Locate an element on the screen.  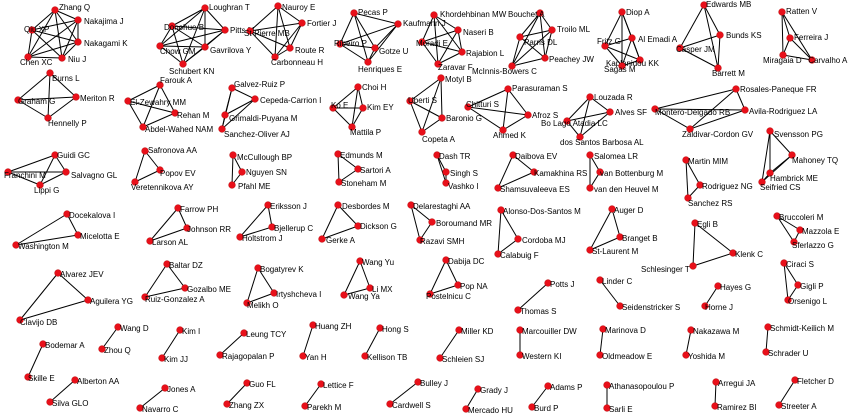
node-albertonaa: Alberton AA is located at coordinates (95, 381).